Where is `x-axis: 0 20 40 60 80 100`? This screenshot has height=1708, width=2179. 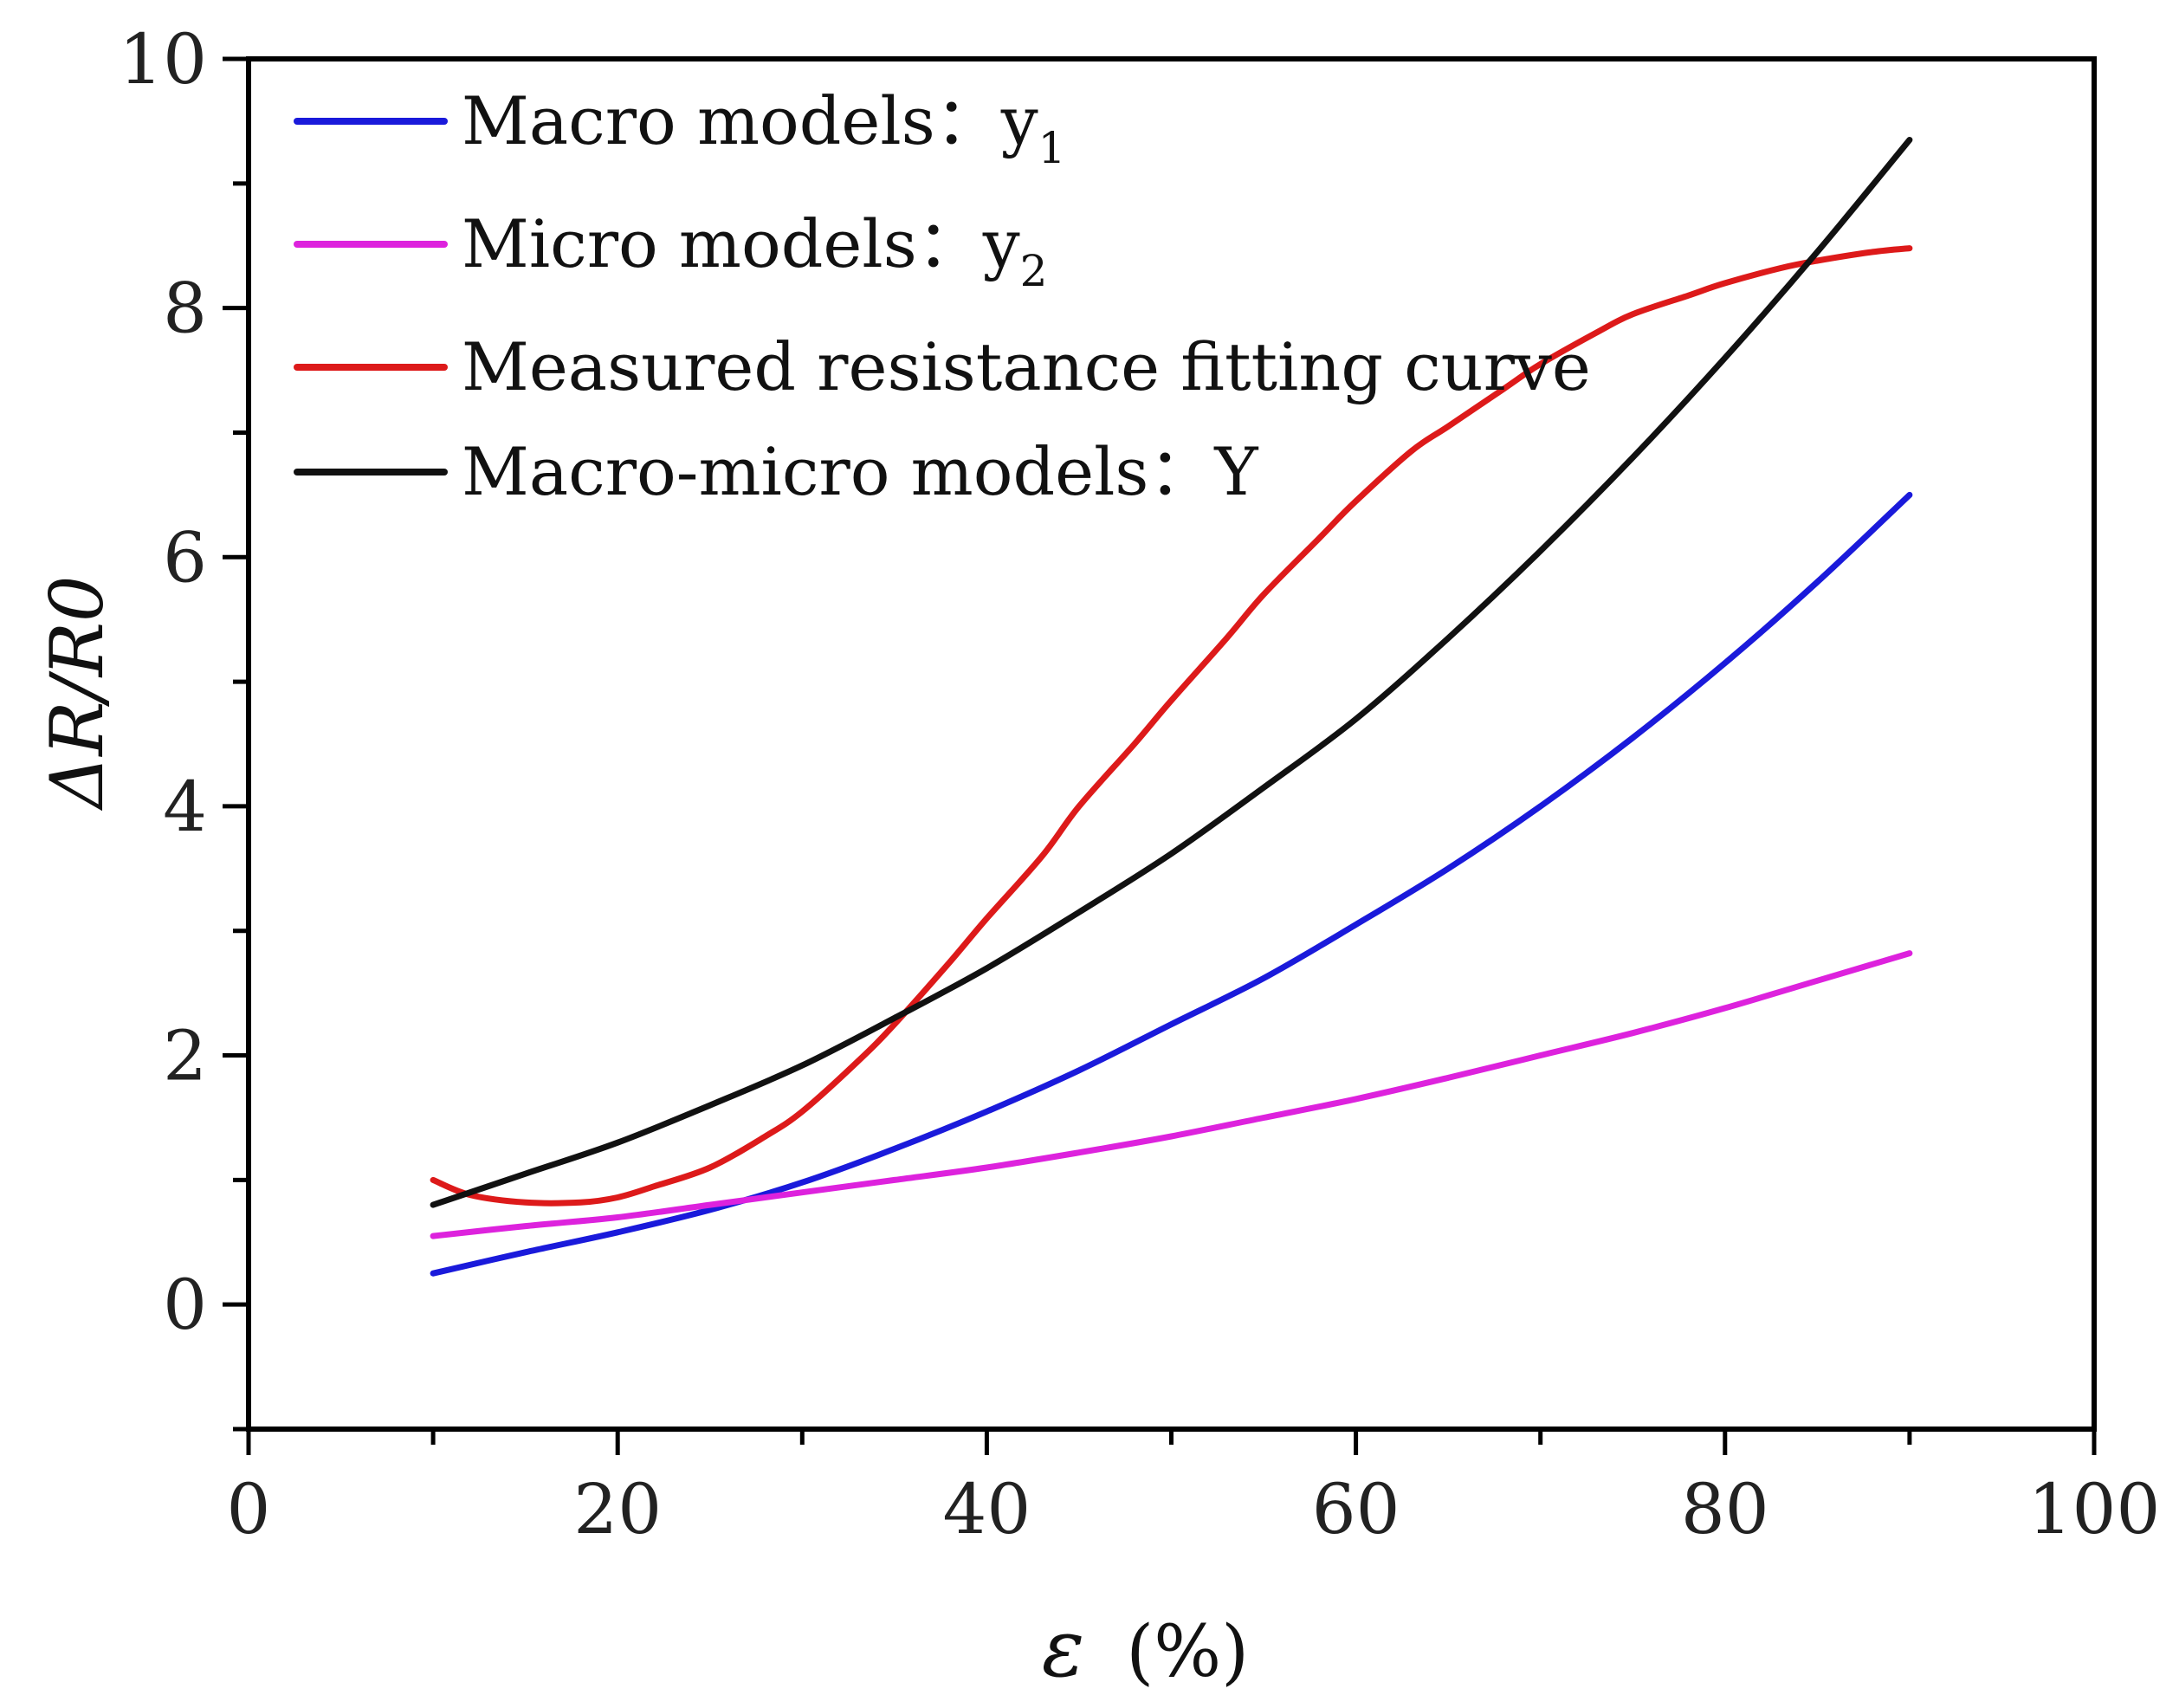
x-axis: 0 20 40 60 80 100 is located at coordinates (1194, 1489).